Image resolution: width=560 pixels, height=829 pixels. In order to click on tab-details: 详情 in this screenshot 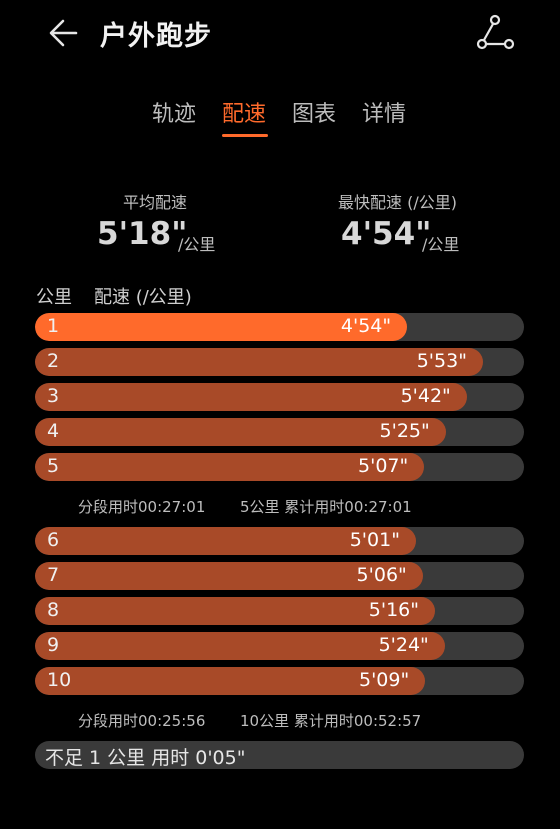, I will do `click(384, 114)`.